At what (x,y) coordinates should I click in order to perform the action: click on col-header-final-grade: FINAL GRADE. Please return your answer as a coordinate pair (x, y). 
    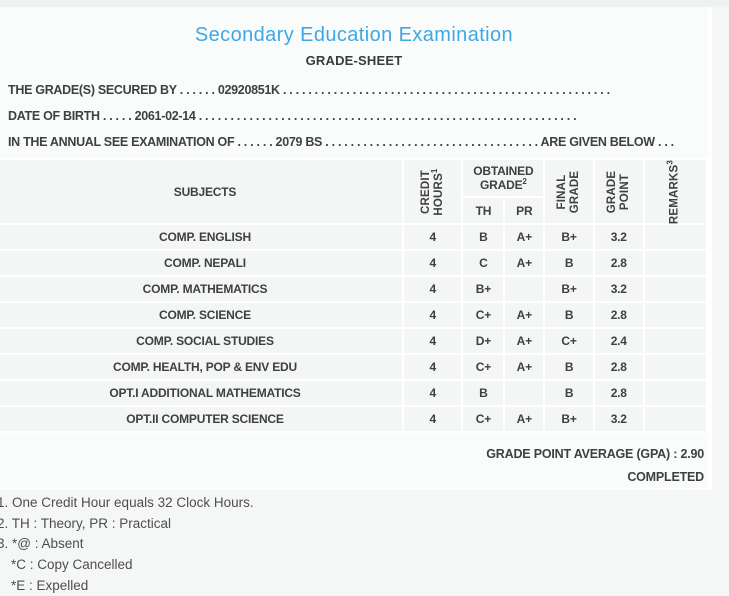
    Looking at the image, I should click on (569, 191).